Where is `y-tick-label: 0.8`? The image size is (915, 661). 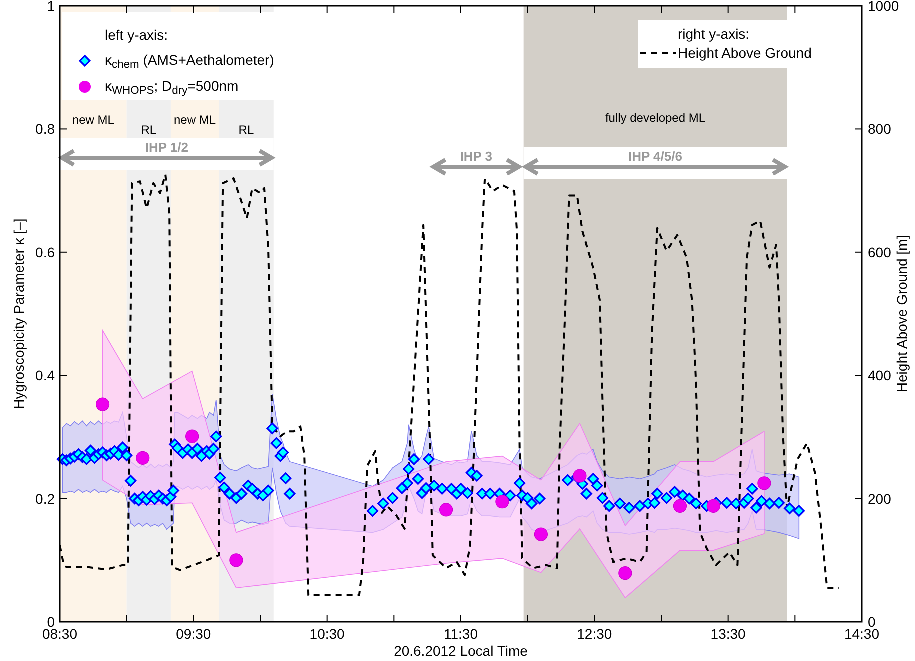
y-tick-label: 0.8 is located at coordinates (46, 129).